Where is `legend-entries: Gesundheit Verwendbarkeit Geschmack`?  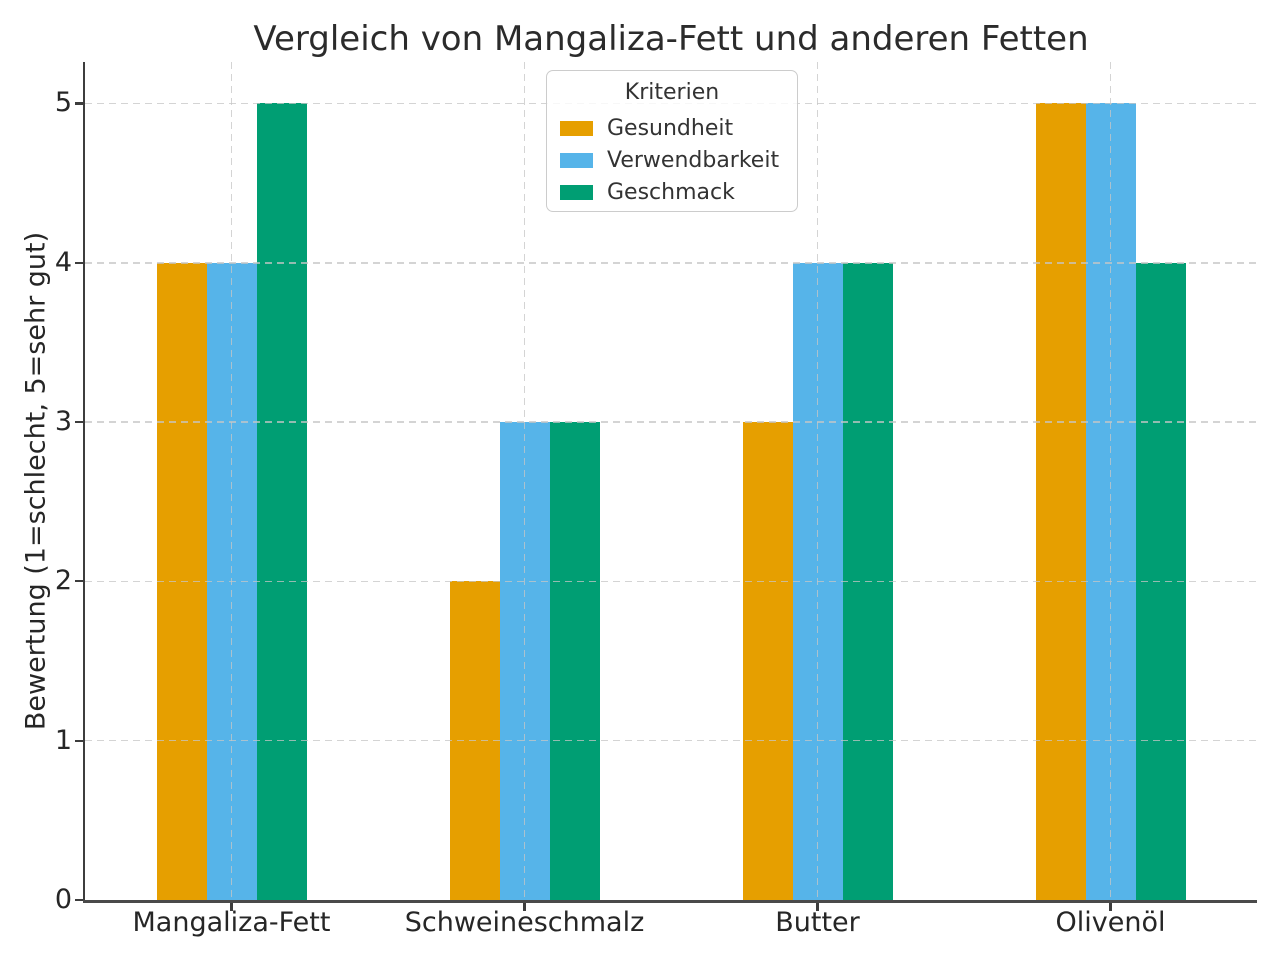 legend-entries: Gesundheit Verwendbarkeit Geschmack is located at coordinates (672, 160).